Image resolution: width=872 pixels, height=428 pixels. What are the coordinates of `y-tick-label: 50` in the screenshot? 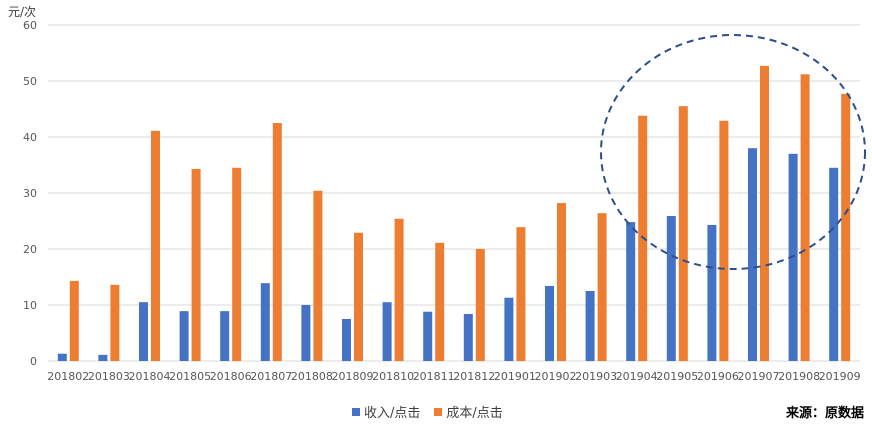 It's located at (30, 81).